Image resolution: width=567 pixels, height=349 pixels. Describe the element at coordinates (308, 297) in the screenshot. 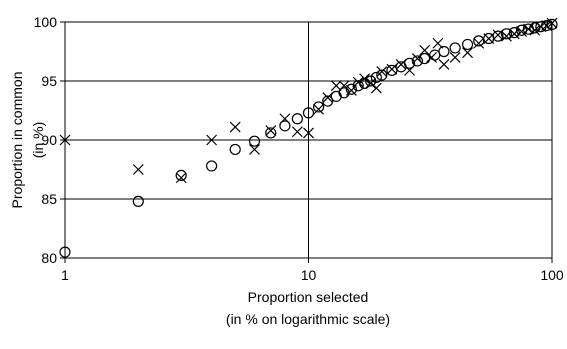

I see `x-axis-title-line1: Proportion selected` at that location.